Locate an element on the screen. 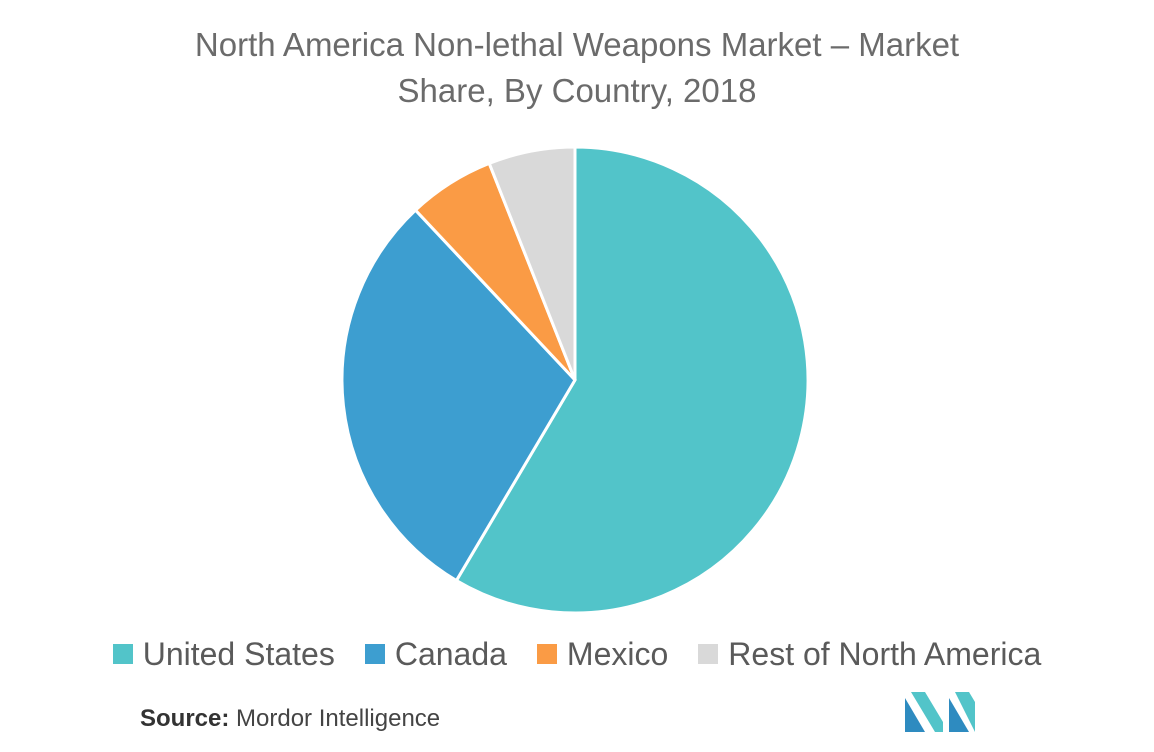  source-text: Mordor Intelligence is located at coordinates (338, 718).